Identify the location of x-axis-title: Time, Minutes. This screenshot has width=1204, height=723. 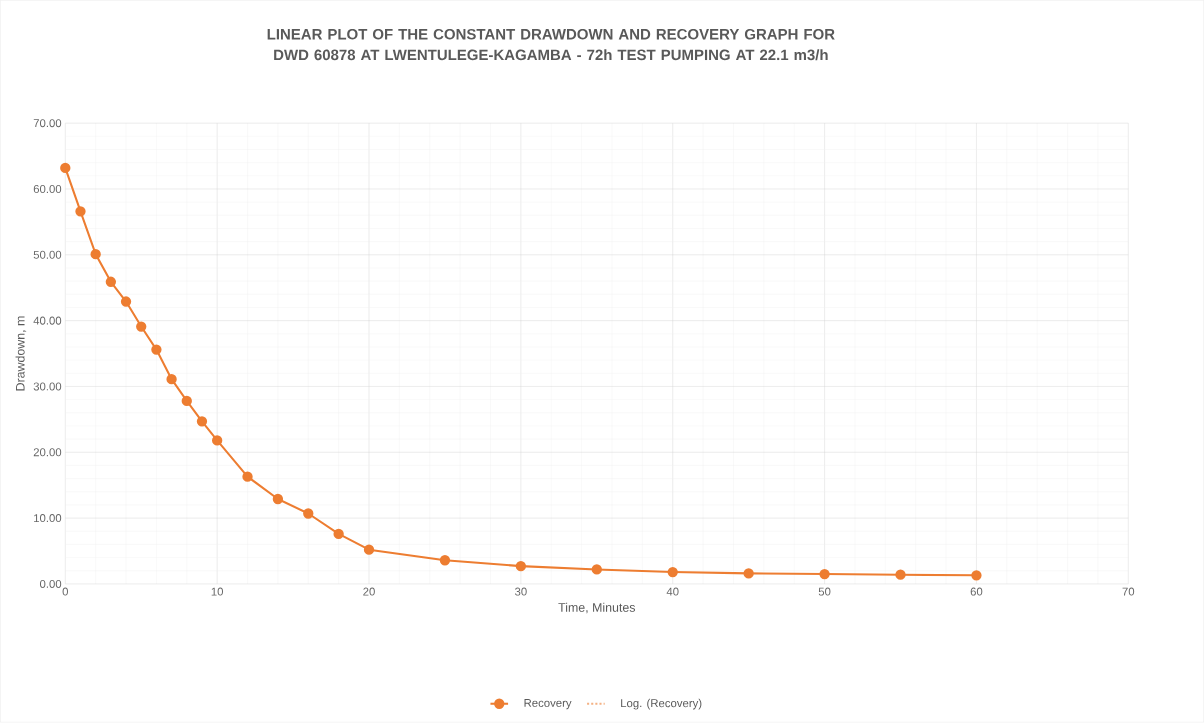
(597, 608).